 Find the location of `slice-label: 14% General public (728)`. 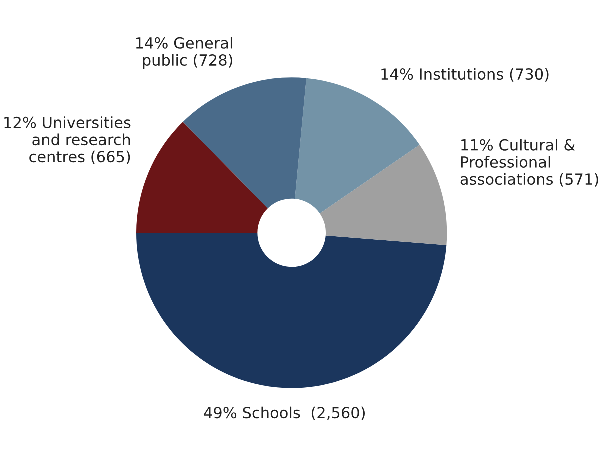

slice-label: 14% General public (728) is located at coordinates (184, 53).